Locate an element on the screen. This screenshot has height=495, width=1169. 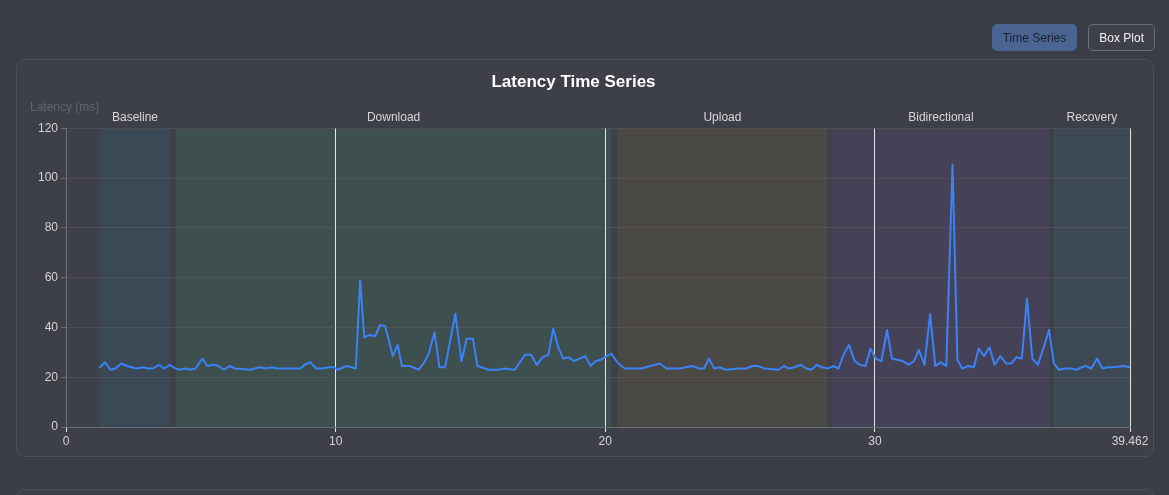
y-tick-label: 40 is located at coordinates (51, 326).